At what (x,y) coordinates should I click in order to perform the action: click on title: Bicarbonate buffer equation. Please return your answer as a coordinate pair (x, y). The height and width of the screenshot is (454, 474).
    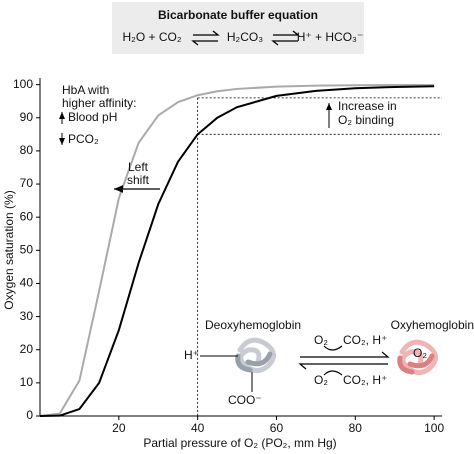
    Looking at the image, I should click on (238, 15).